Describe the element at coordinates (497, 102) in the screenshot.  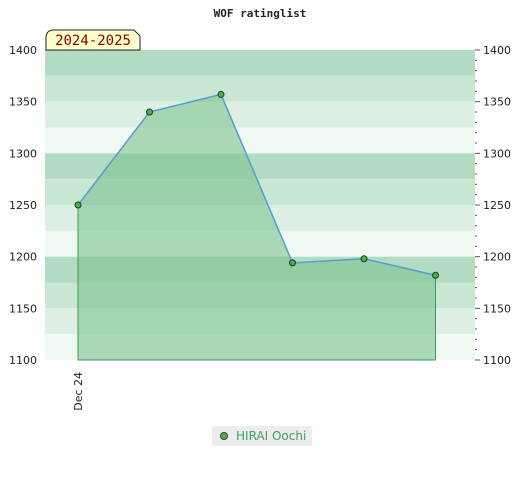
I see `y-tick-label-right: 1350` at that location.